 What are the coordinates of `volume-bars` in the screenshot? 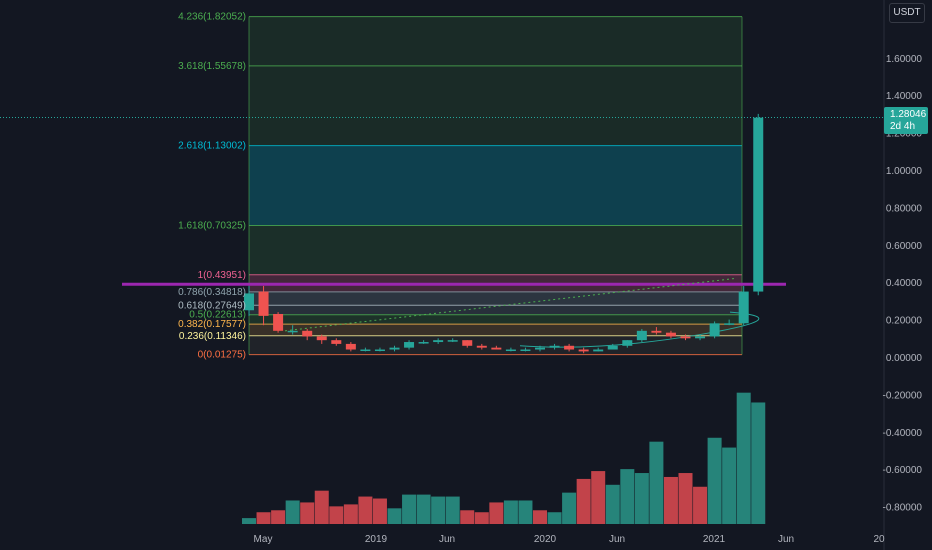 It's located at (504, 458).